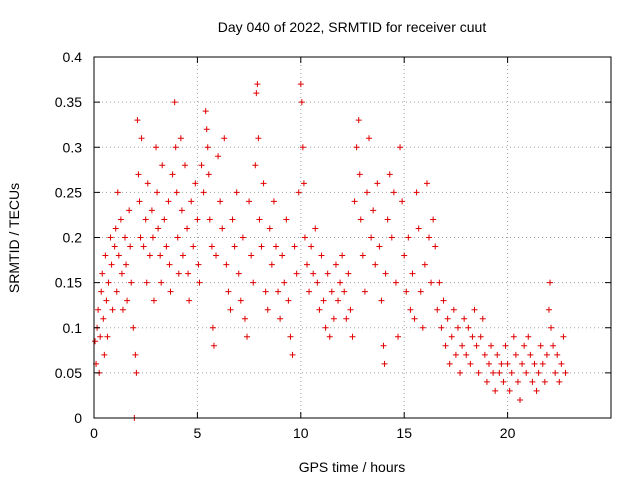 The width and height of the screenshot is (640, 485). Describe the element at coordinates (68, 102) in the screenshot. I see `y-tick-label: 0.35` at that location.